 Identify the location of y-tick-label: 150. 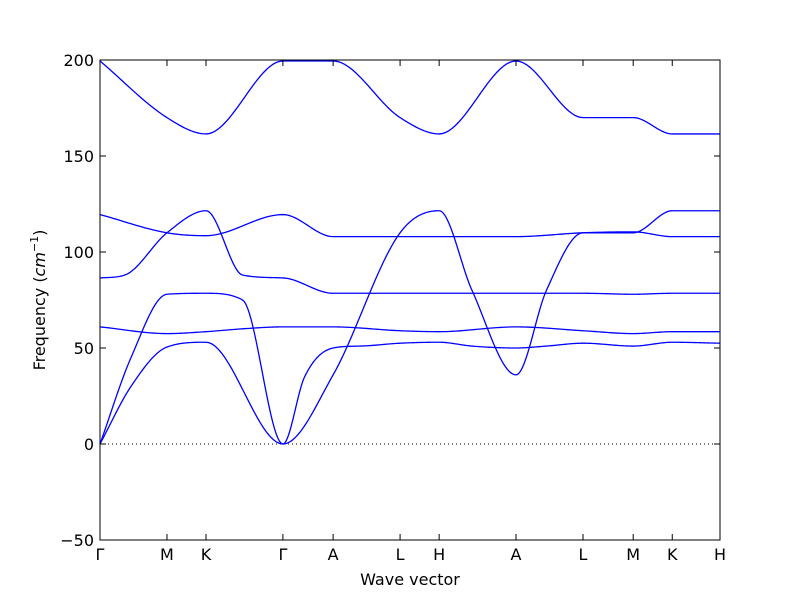
(78, 156).